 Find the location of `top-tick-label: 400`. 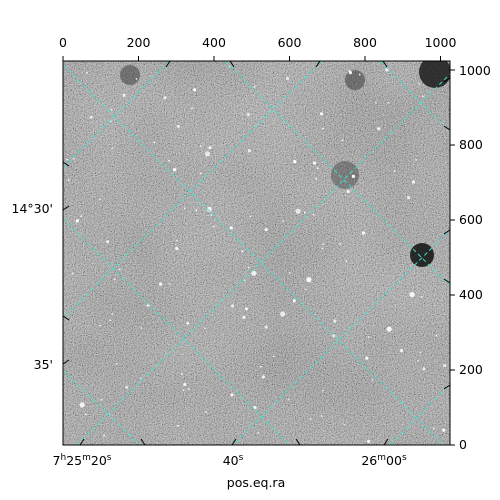

top-tick-label: 400 is located at coordinates (214, 42).